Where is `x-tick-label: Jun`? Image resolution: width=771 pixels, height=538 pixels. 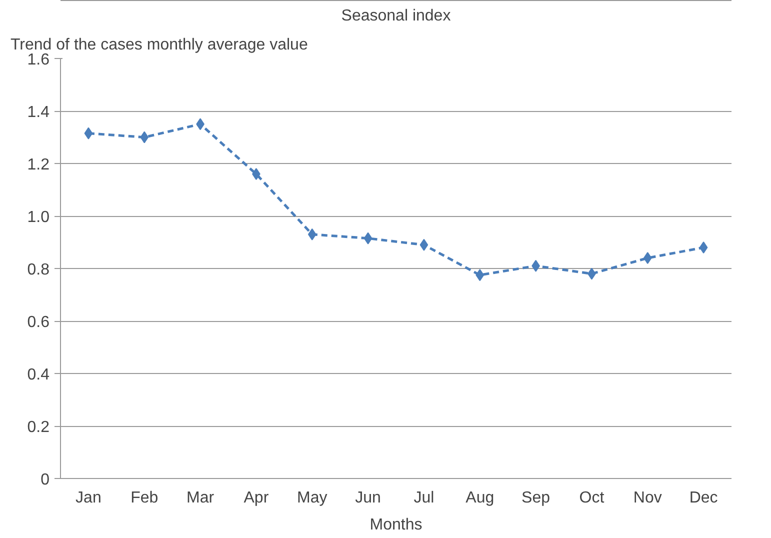
x-tick-label: Jun is located at coordinates (368, 498).